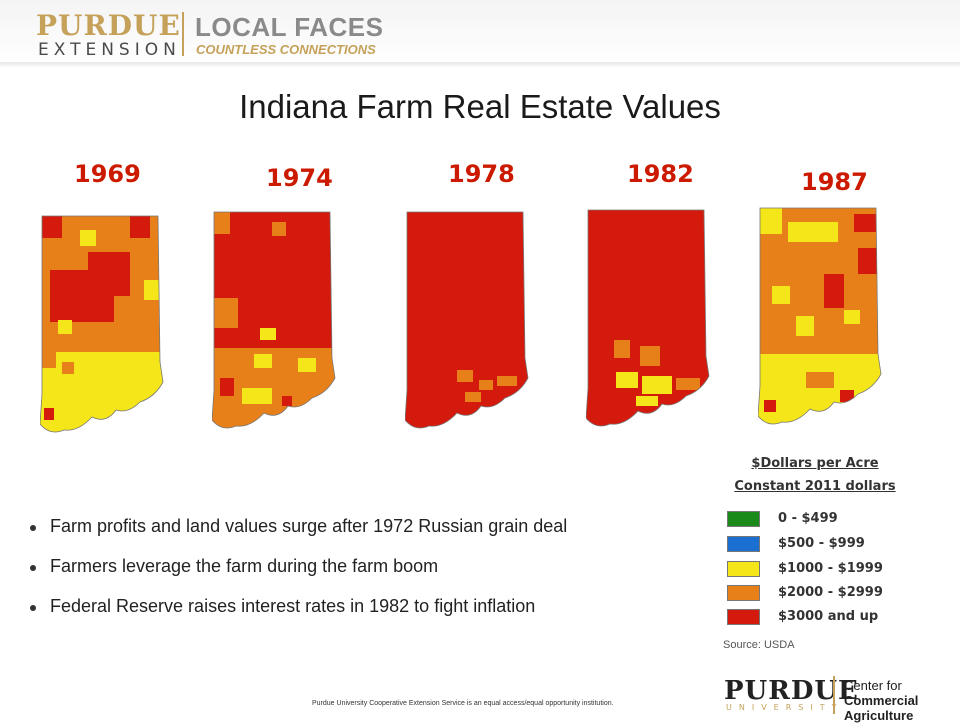 Image resolution: width=960 pixels, height=723 pixels. Describe the element at coordinates (648, 318) in the screenshot. I see `indiana-map-1982` at that location.